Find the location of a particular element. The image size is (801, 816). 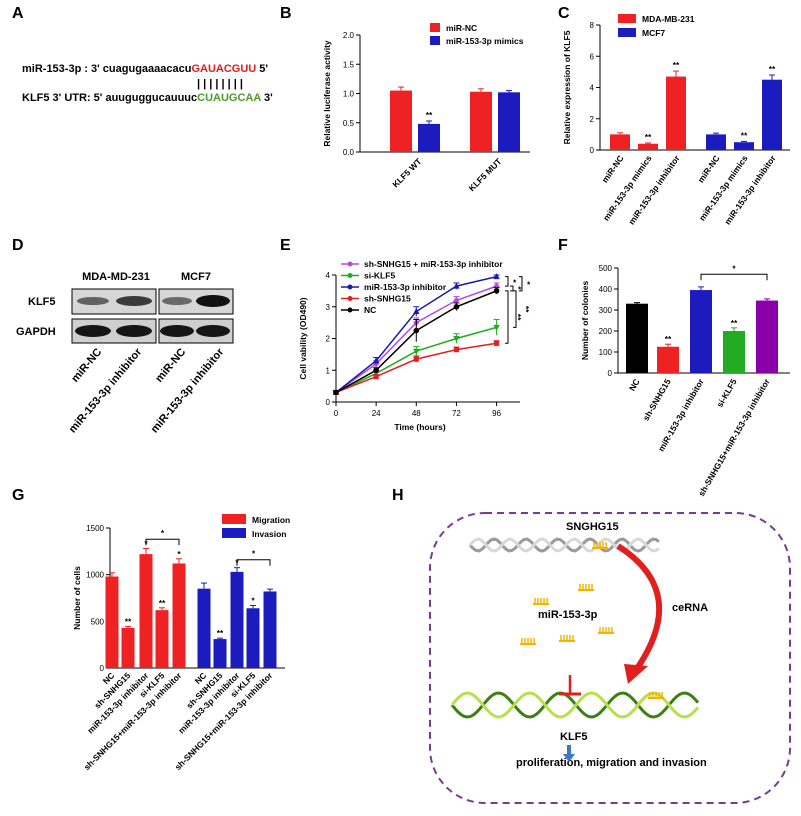

chart-e-xtick-label: 72 is located at coordinates (456, 413).